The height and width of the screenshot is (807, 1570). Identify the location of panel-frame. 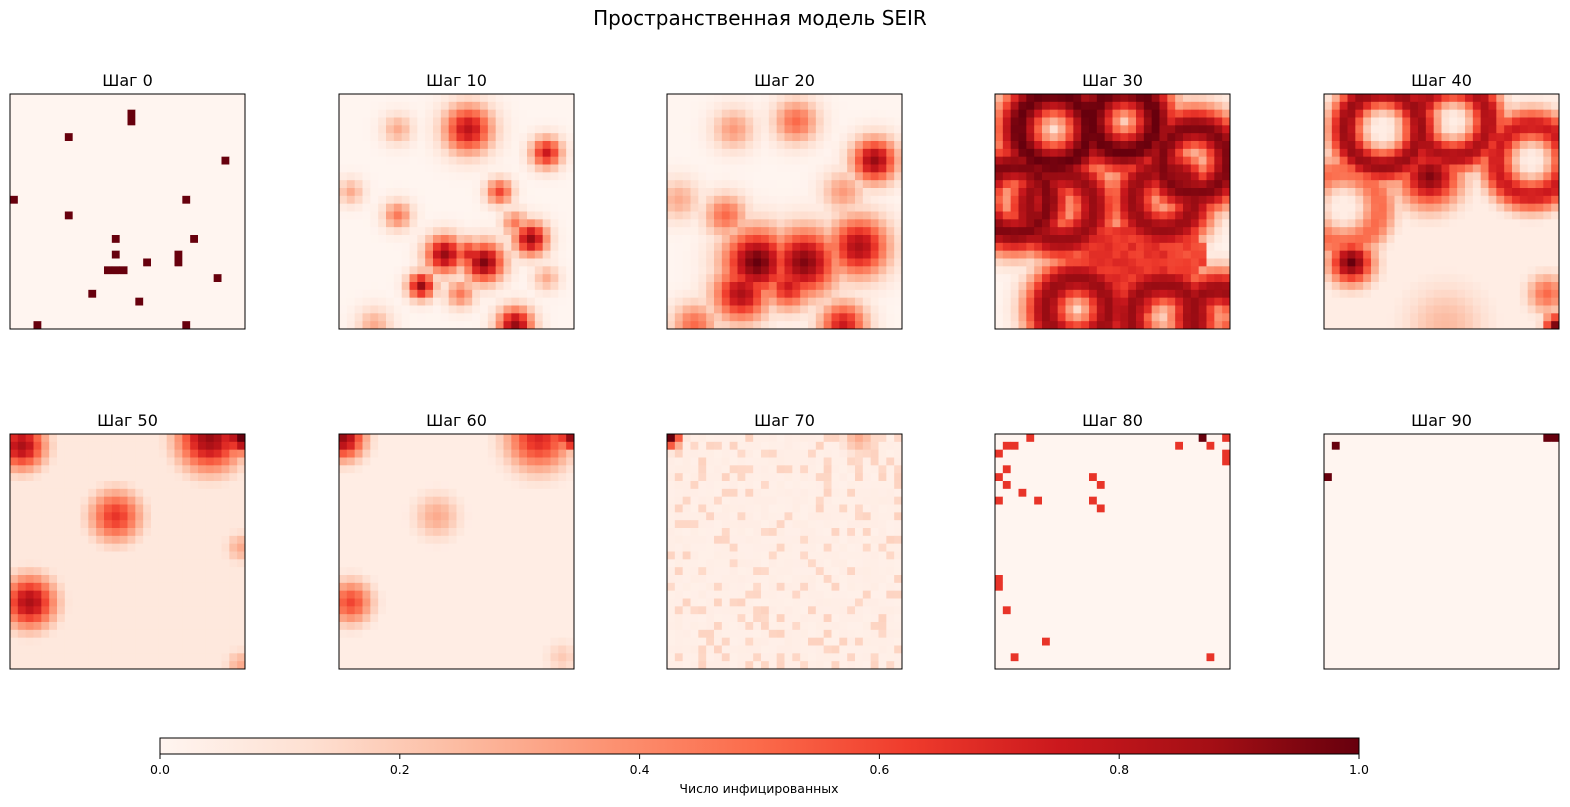
(127, 211).